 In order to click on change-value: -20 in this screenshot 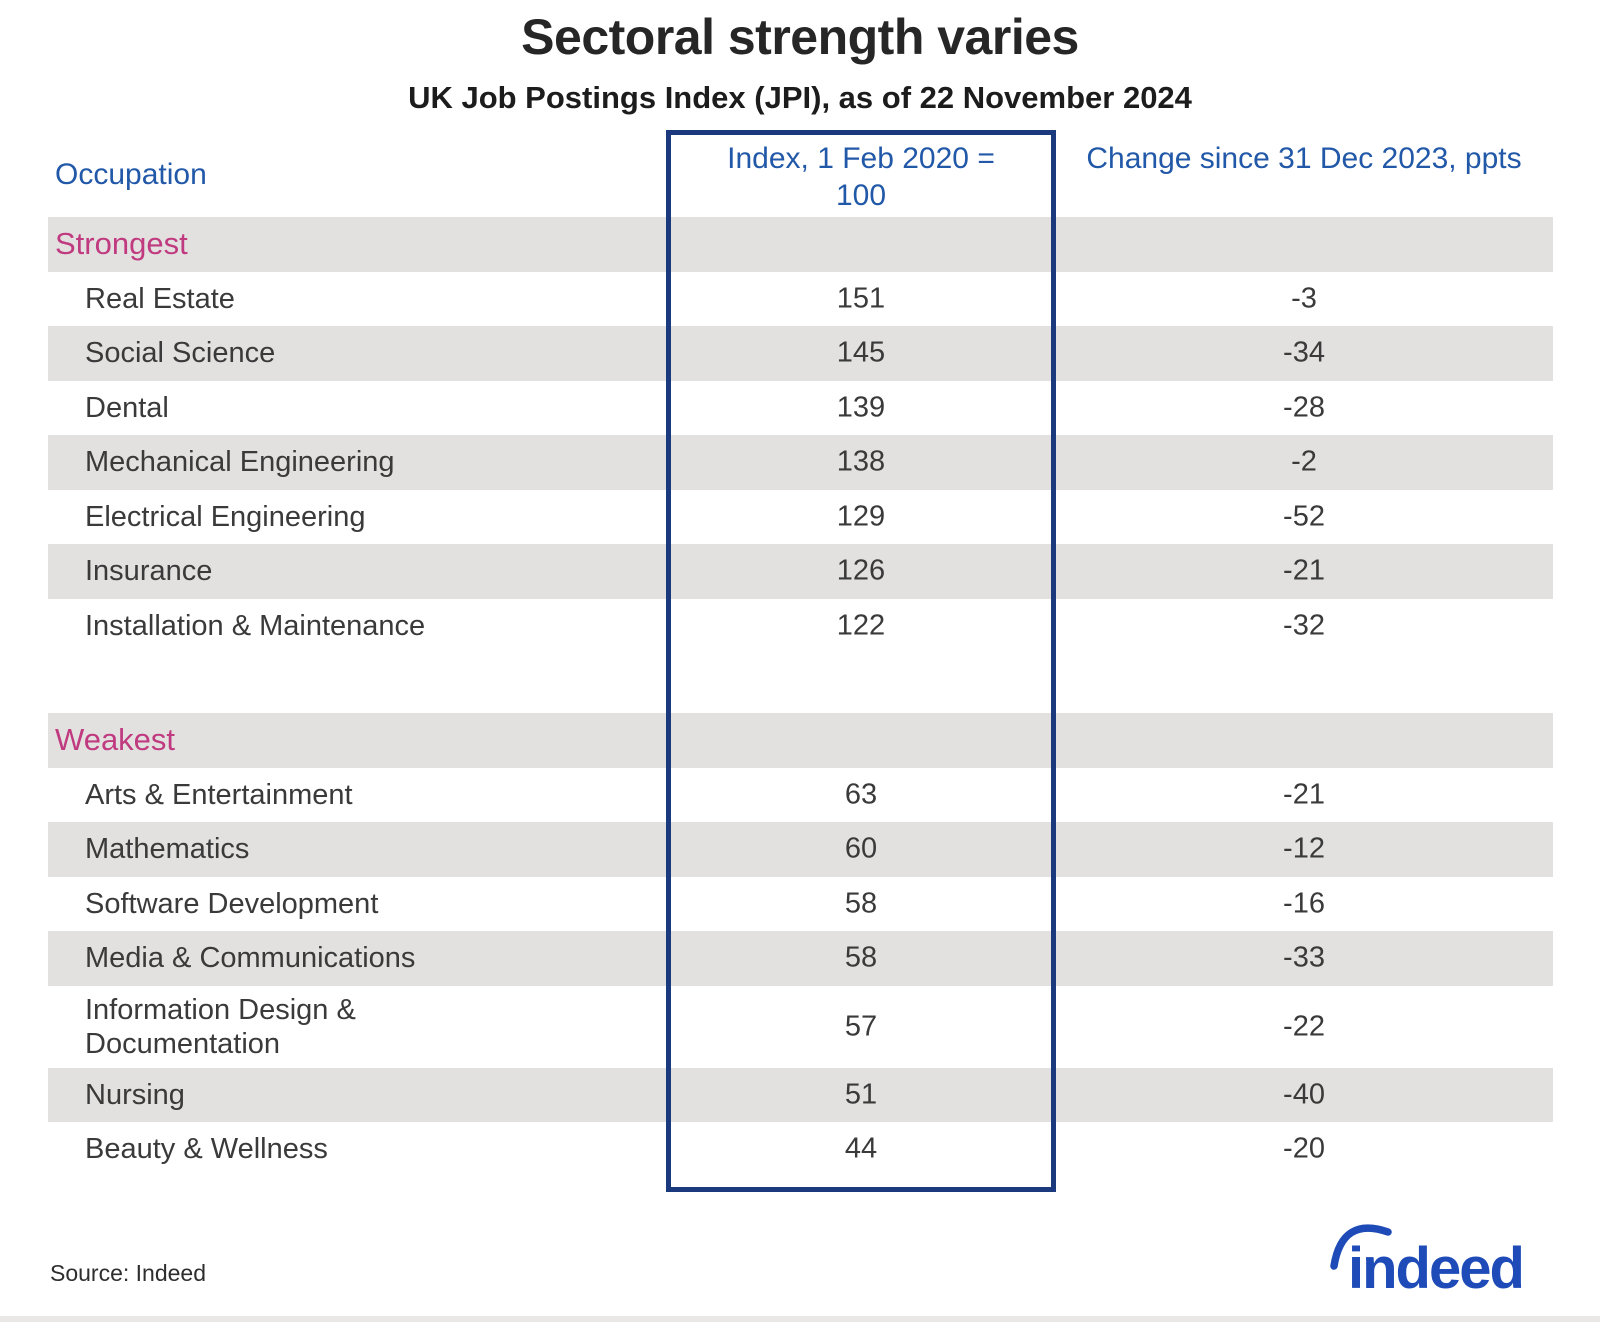, I will do `click(1304, 1148)`.